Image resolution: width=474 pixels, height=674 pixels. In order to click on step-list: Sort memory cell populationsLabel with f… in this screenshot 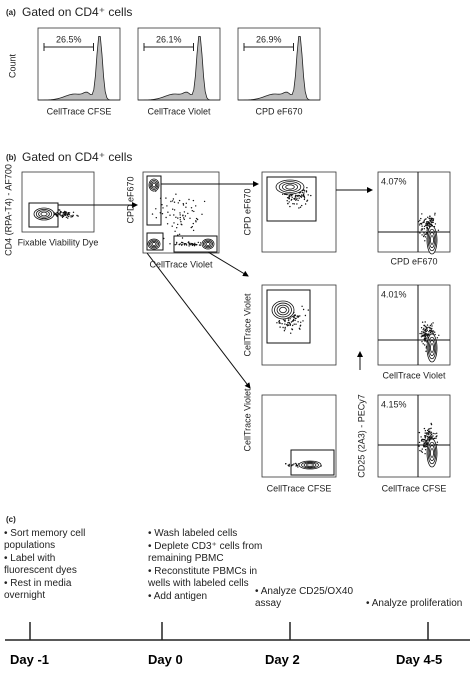, I will do `click(54, 565)`.